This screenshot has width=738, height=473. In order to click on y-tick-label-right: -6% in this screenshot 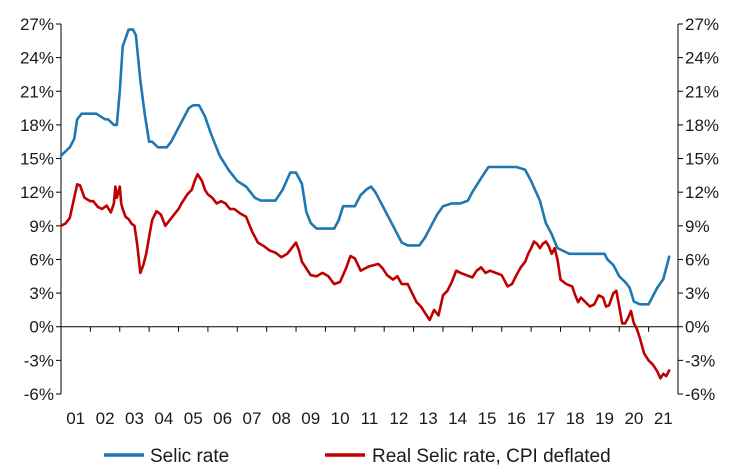, I will do `click(700, 394)`.